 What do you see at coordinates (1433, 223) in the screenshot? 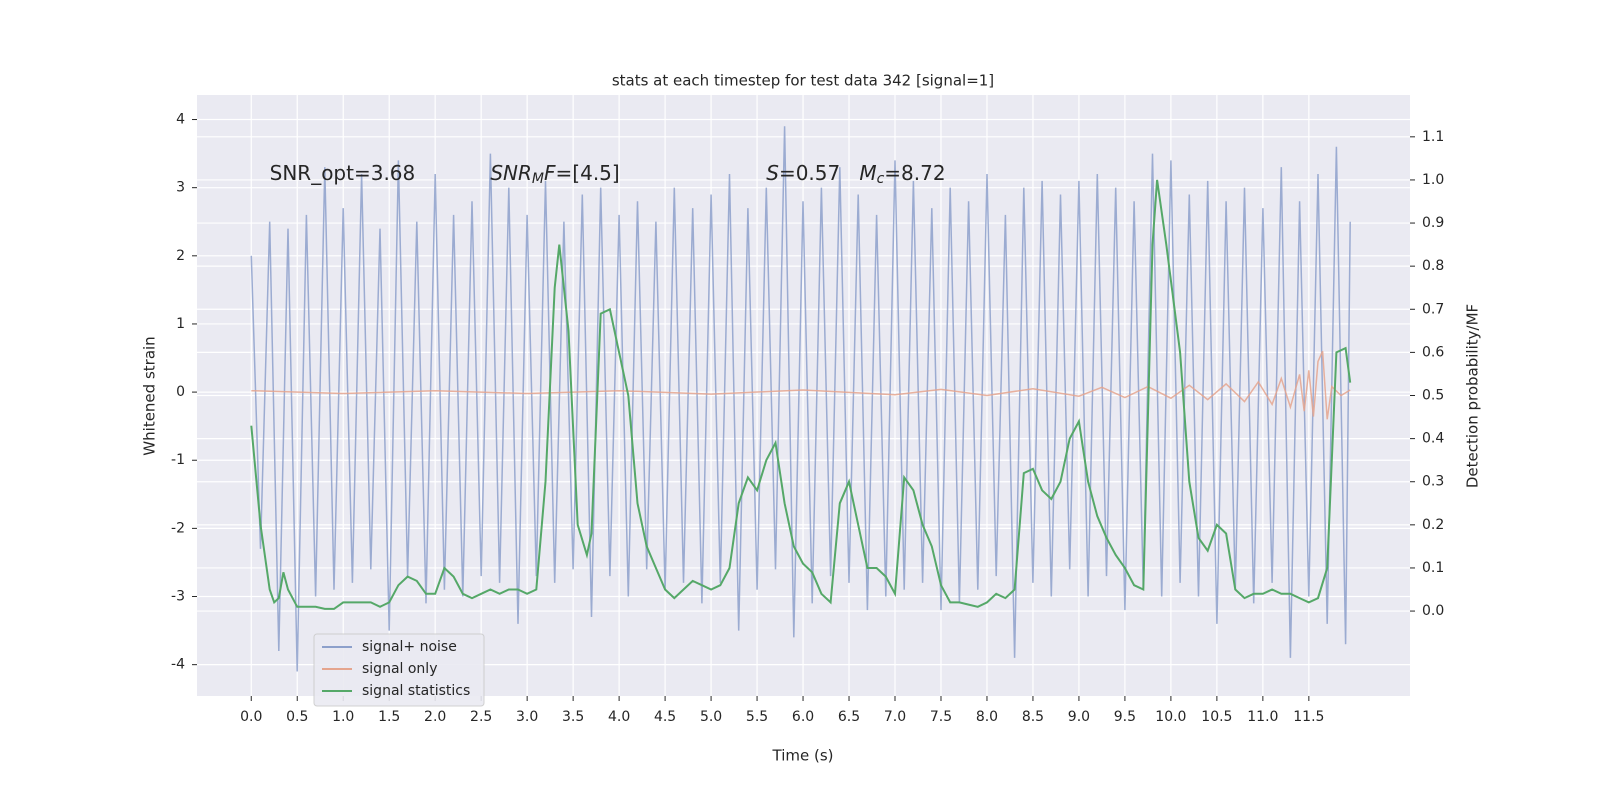
I see `y2-tick-label: 0.9` at bounding box center [1433, 223].